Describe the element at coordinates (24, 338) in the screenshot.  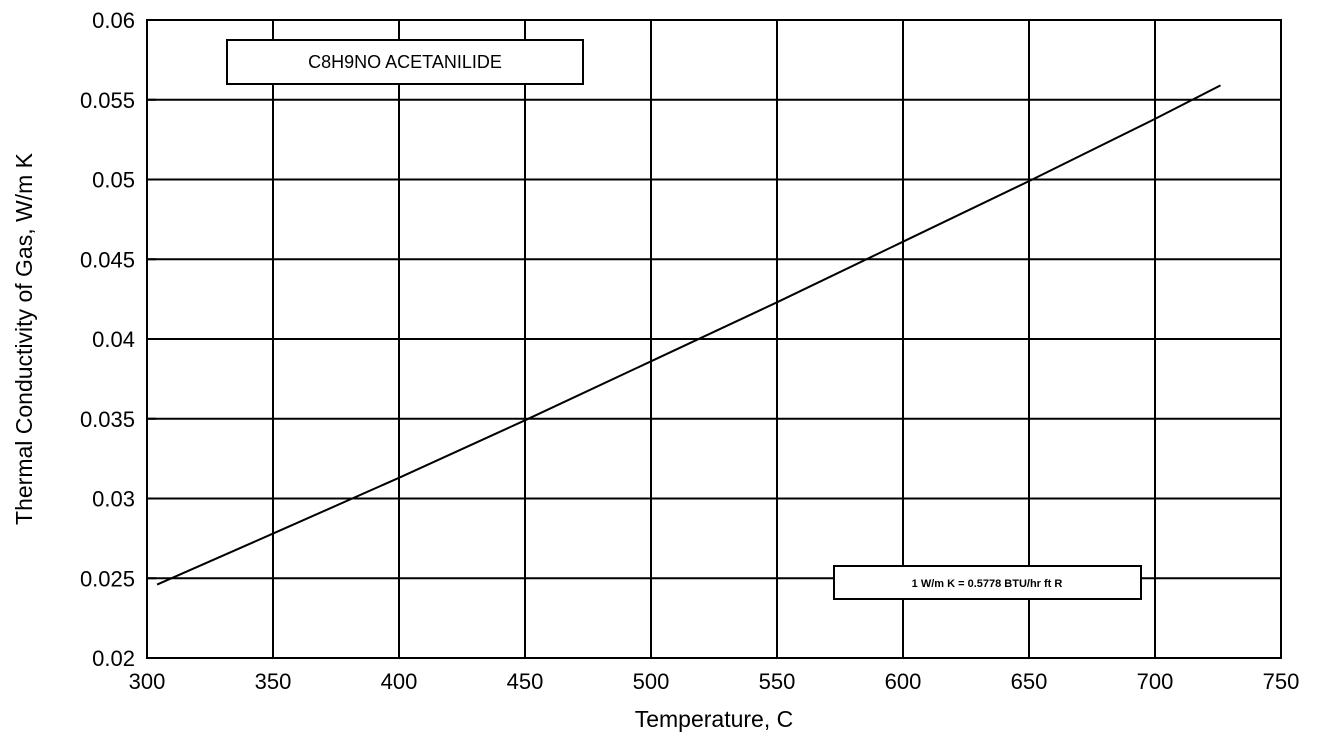
I see `y-axis-title: Thermal Conductivity of Gas, W/m K` at that location.